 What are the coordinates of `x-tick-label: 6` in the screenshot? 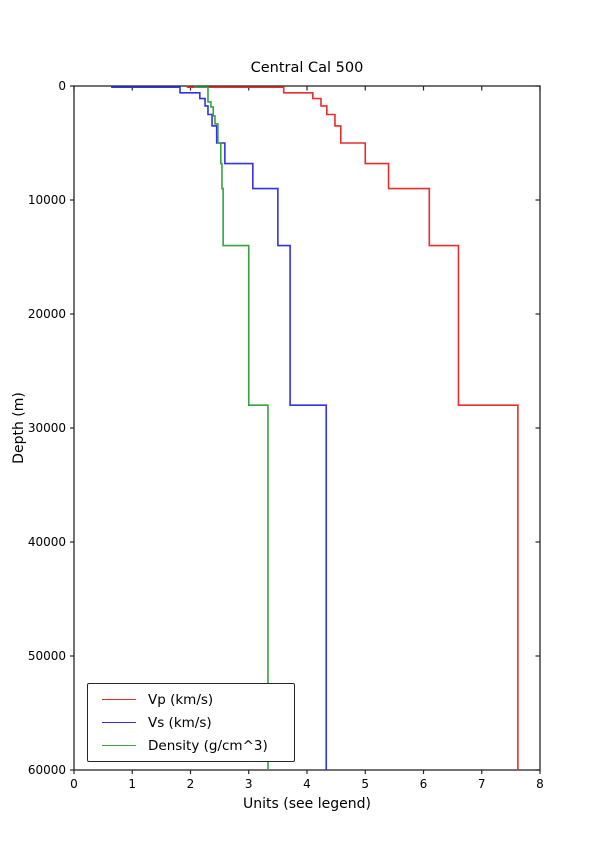 It's located at (424, 784).